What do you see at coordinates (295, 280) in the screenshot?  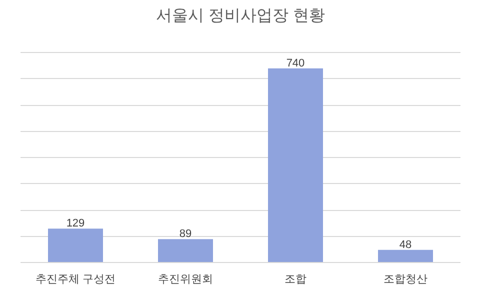 I see `x-tick-label: 조합` at bounding box center [295, 280].